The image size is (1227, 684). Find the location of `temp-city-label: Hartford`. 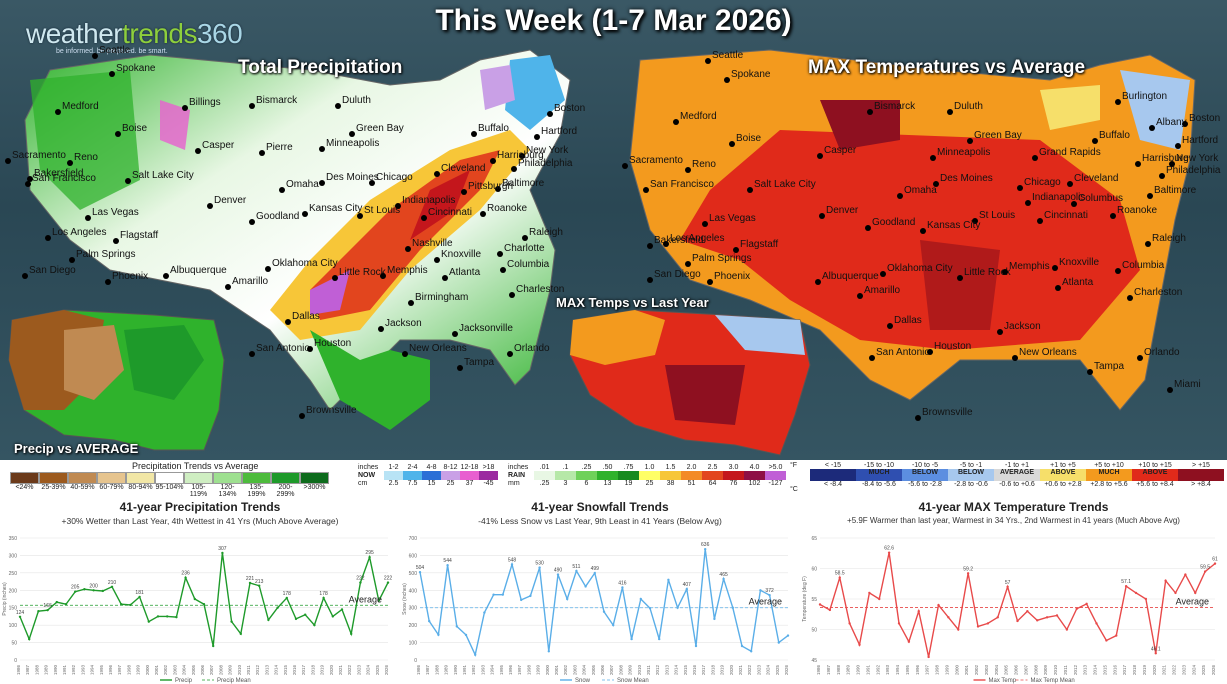

temp-city-label: Hartford is located at coordinates (1200, 140).